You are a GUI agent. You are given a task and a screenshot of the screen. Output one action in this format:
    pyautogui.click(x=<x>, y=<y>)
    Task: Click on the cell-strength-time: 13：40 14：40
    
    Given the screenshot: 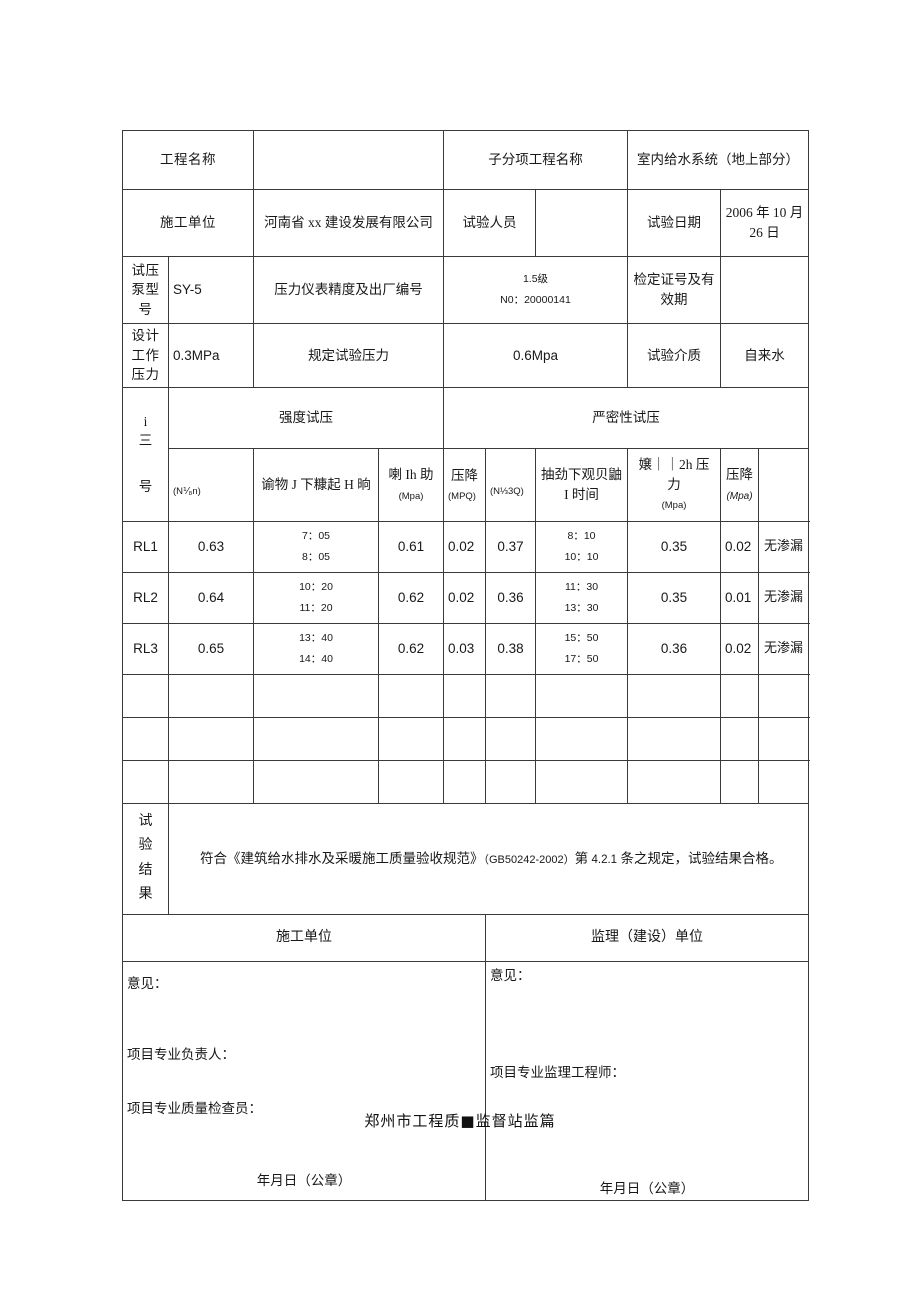 What is the action you would take?
    pyautogui.click(x=316, y=648)
    